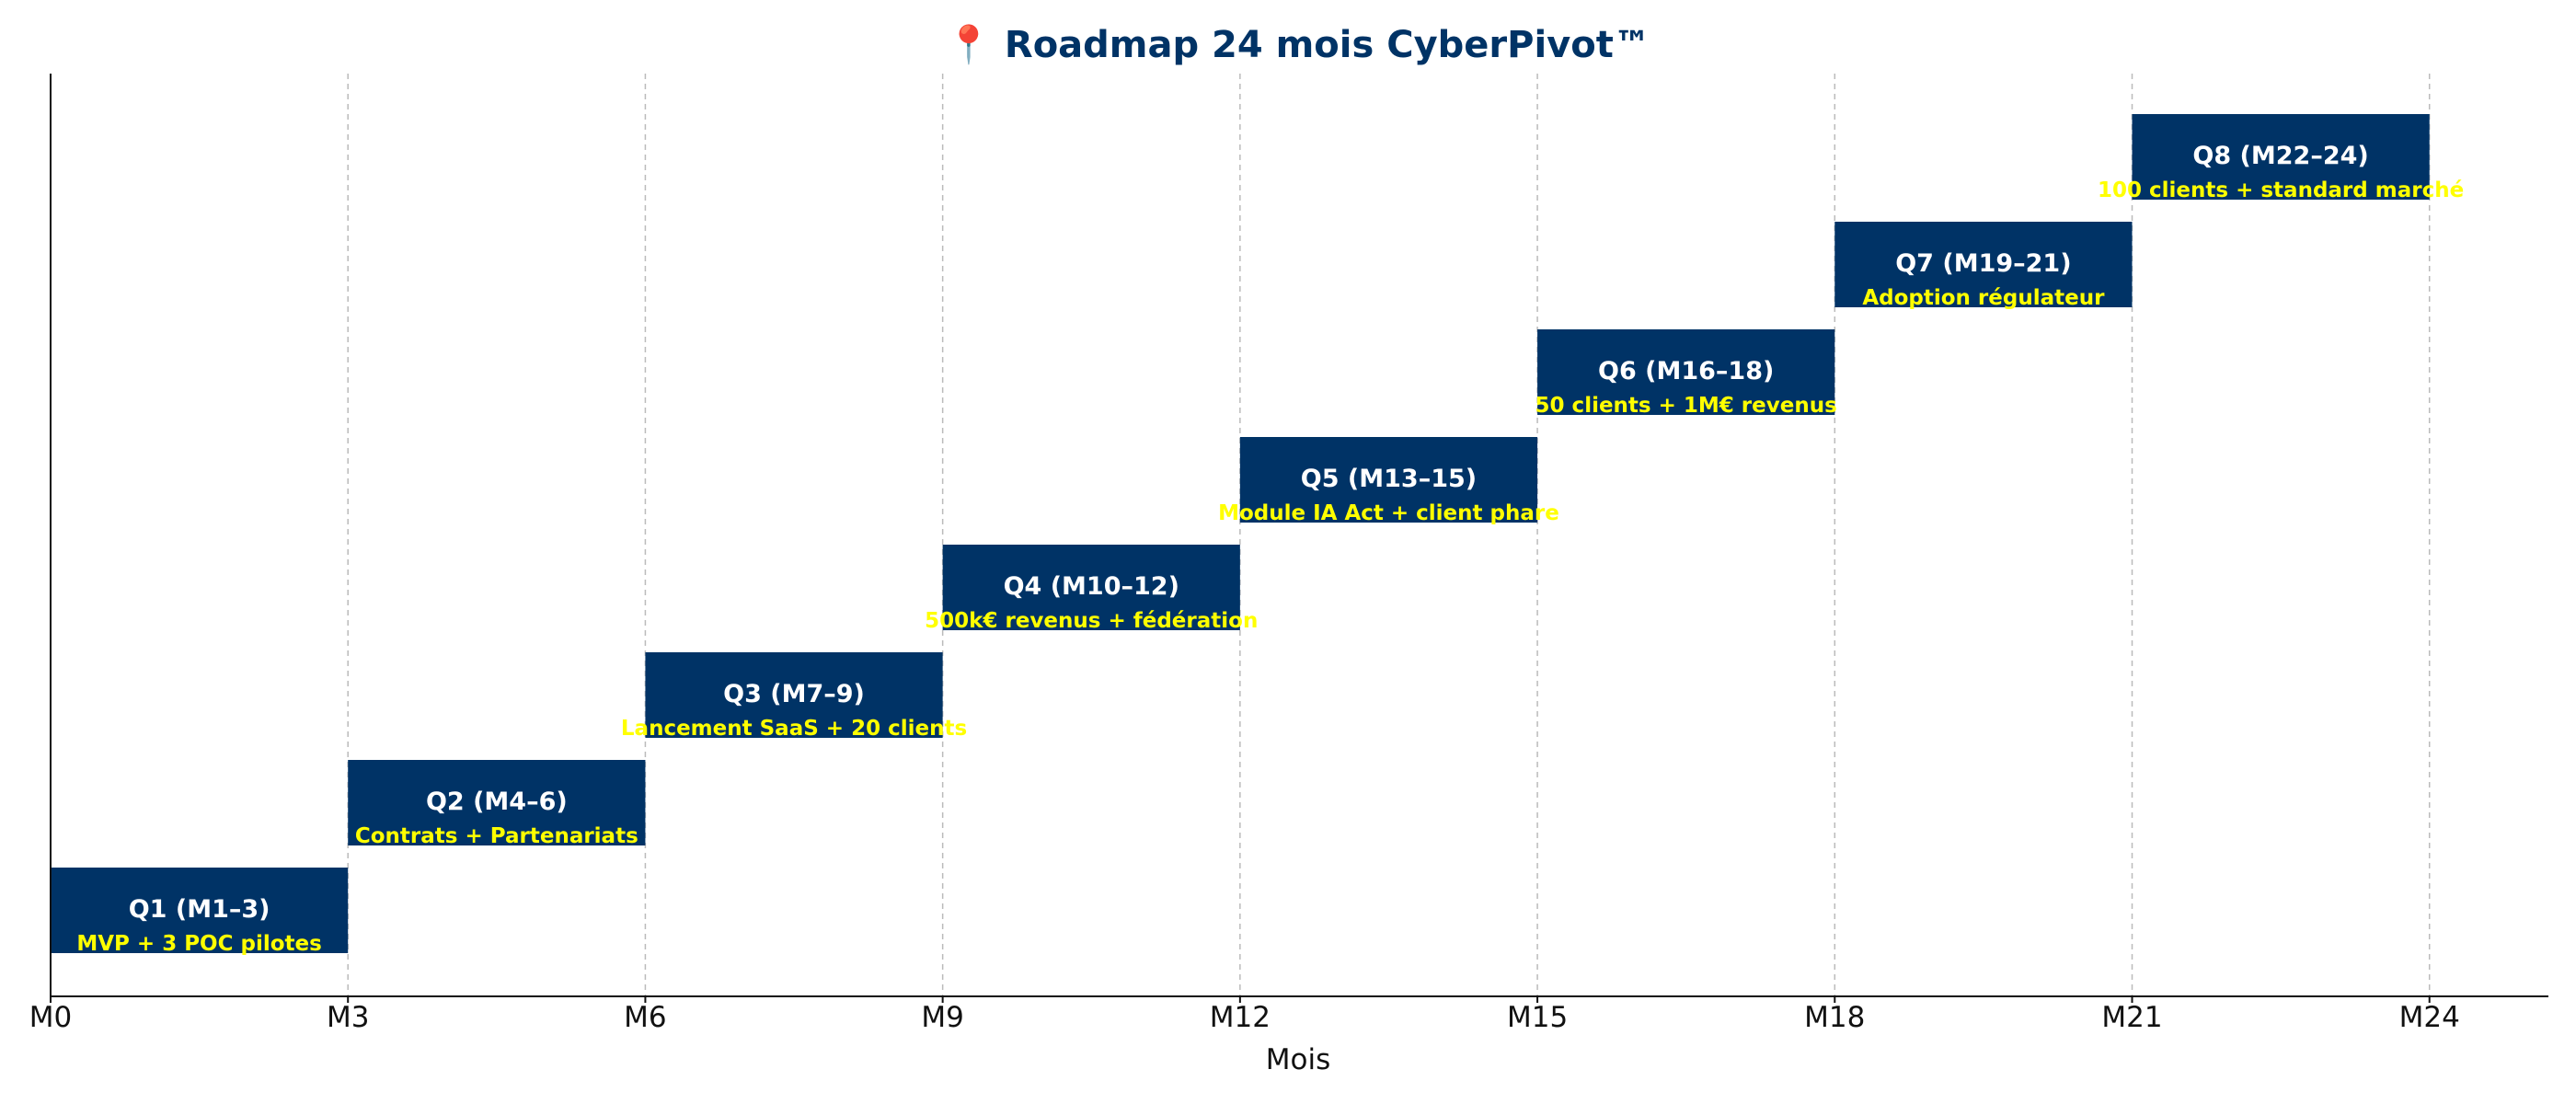 The width and height of the screenshot is (2576, 1104). I want to click on milestone-label: Contrats + Partenariats, so click(496, 836).